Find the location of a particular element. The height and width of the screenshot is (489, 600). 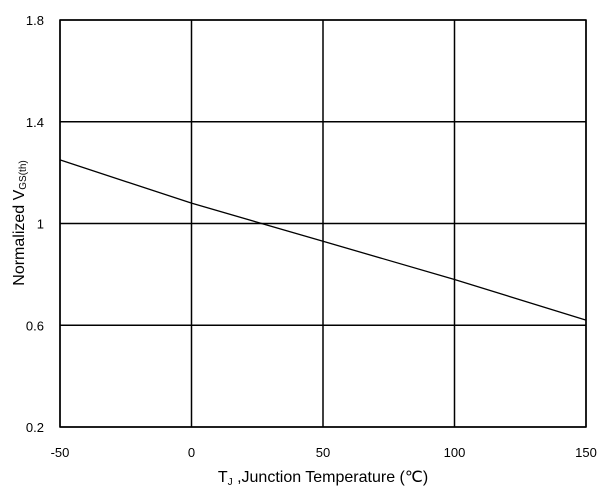

x-axis-label: TJ ,Junction Temperature (℃) is located at coordinates (323, 478).